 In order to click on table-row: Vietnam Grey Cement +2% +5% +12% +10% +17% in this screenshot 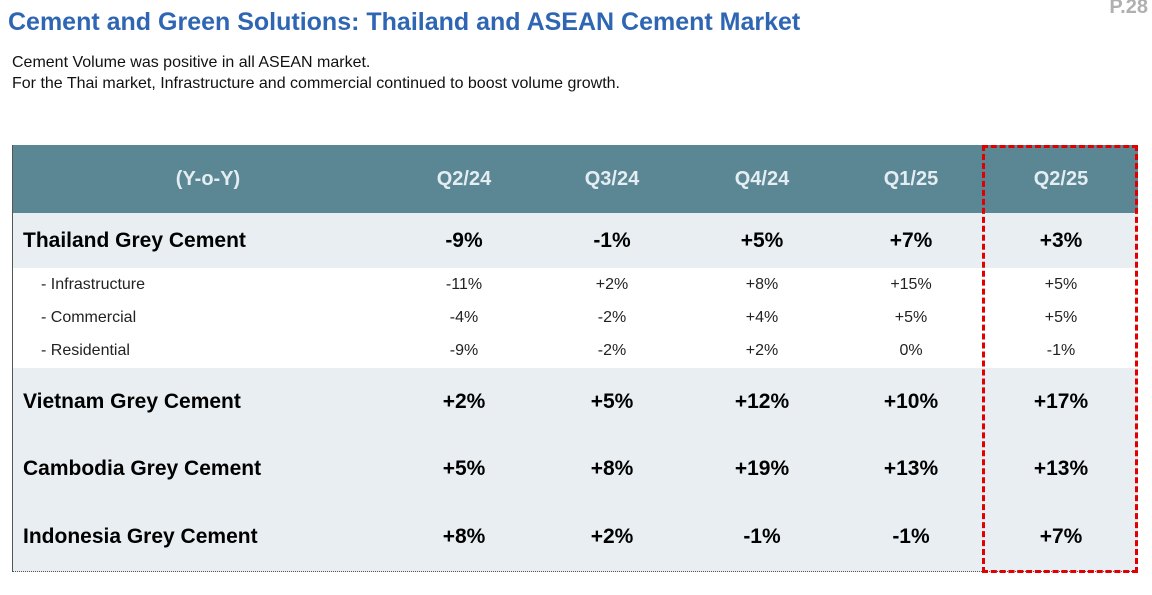, I will do `click(575, 402)`.